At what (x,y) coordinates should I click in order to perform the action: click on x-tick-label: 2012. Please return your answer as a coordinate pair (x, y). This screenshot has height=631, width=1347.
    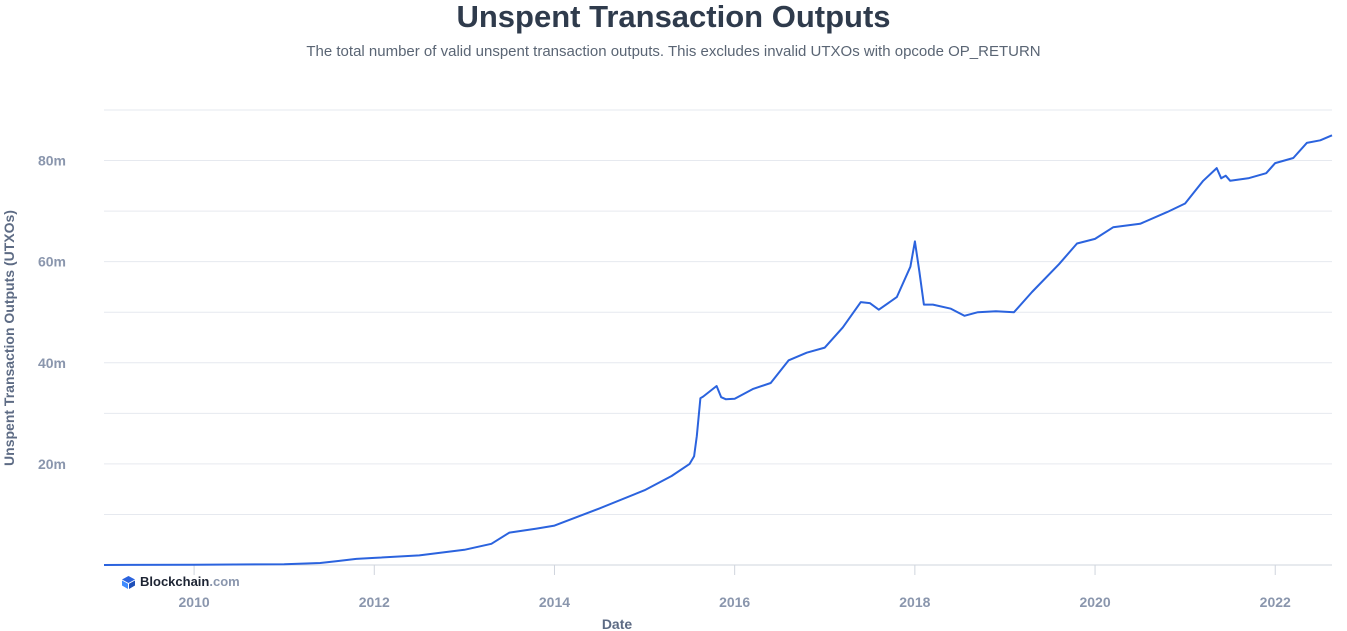
    Looking at the image, I should click on (374, 602).